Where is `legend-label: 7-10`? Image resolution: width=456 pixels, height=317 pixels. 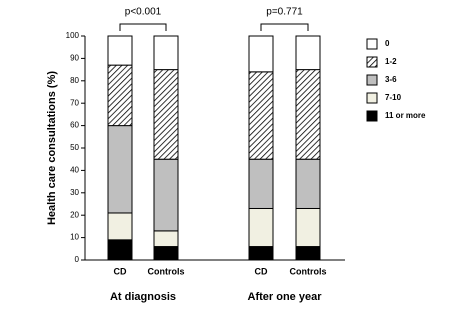
legend-label: 7-10 is located at coordinates (393, 97).